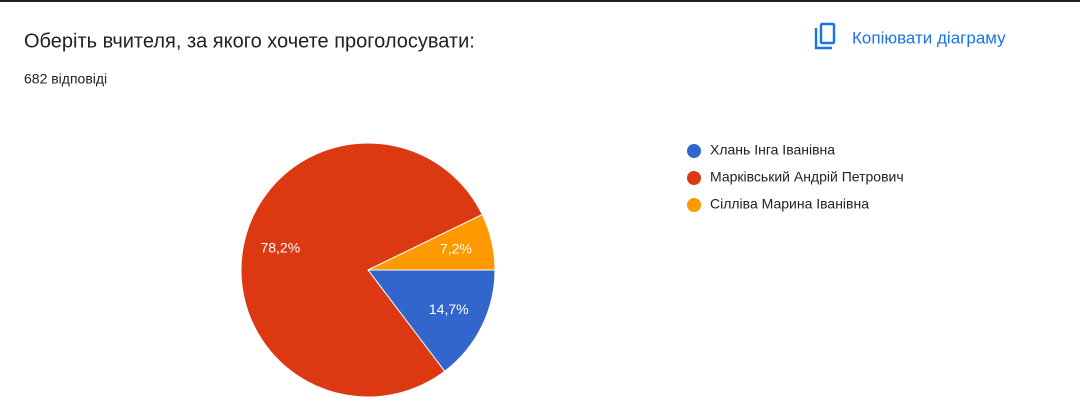 The height and width of the screenshot is (409, 1080). What do you see at coordinates (827, 33) in the screenshot?
I see `copy-icon-front` at bounding box center [827, 33].